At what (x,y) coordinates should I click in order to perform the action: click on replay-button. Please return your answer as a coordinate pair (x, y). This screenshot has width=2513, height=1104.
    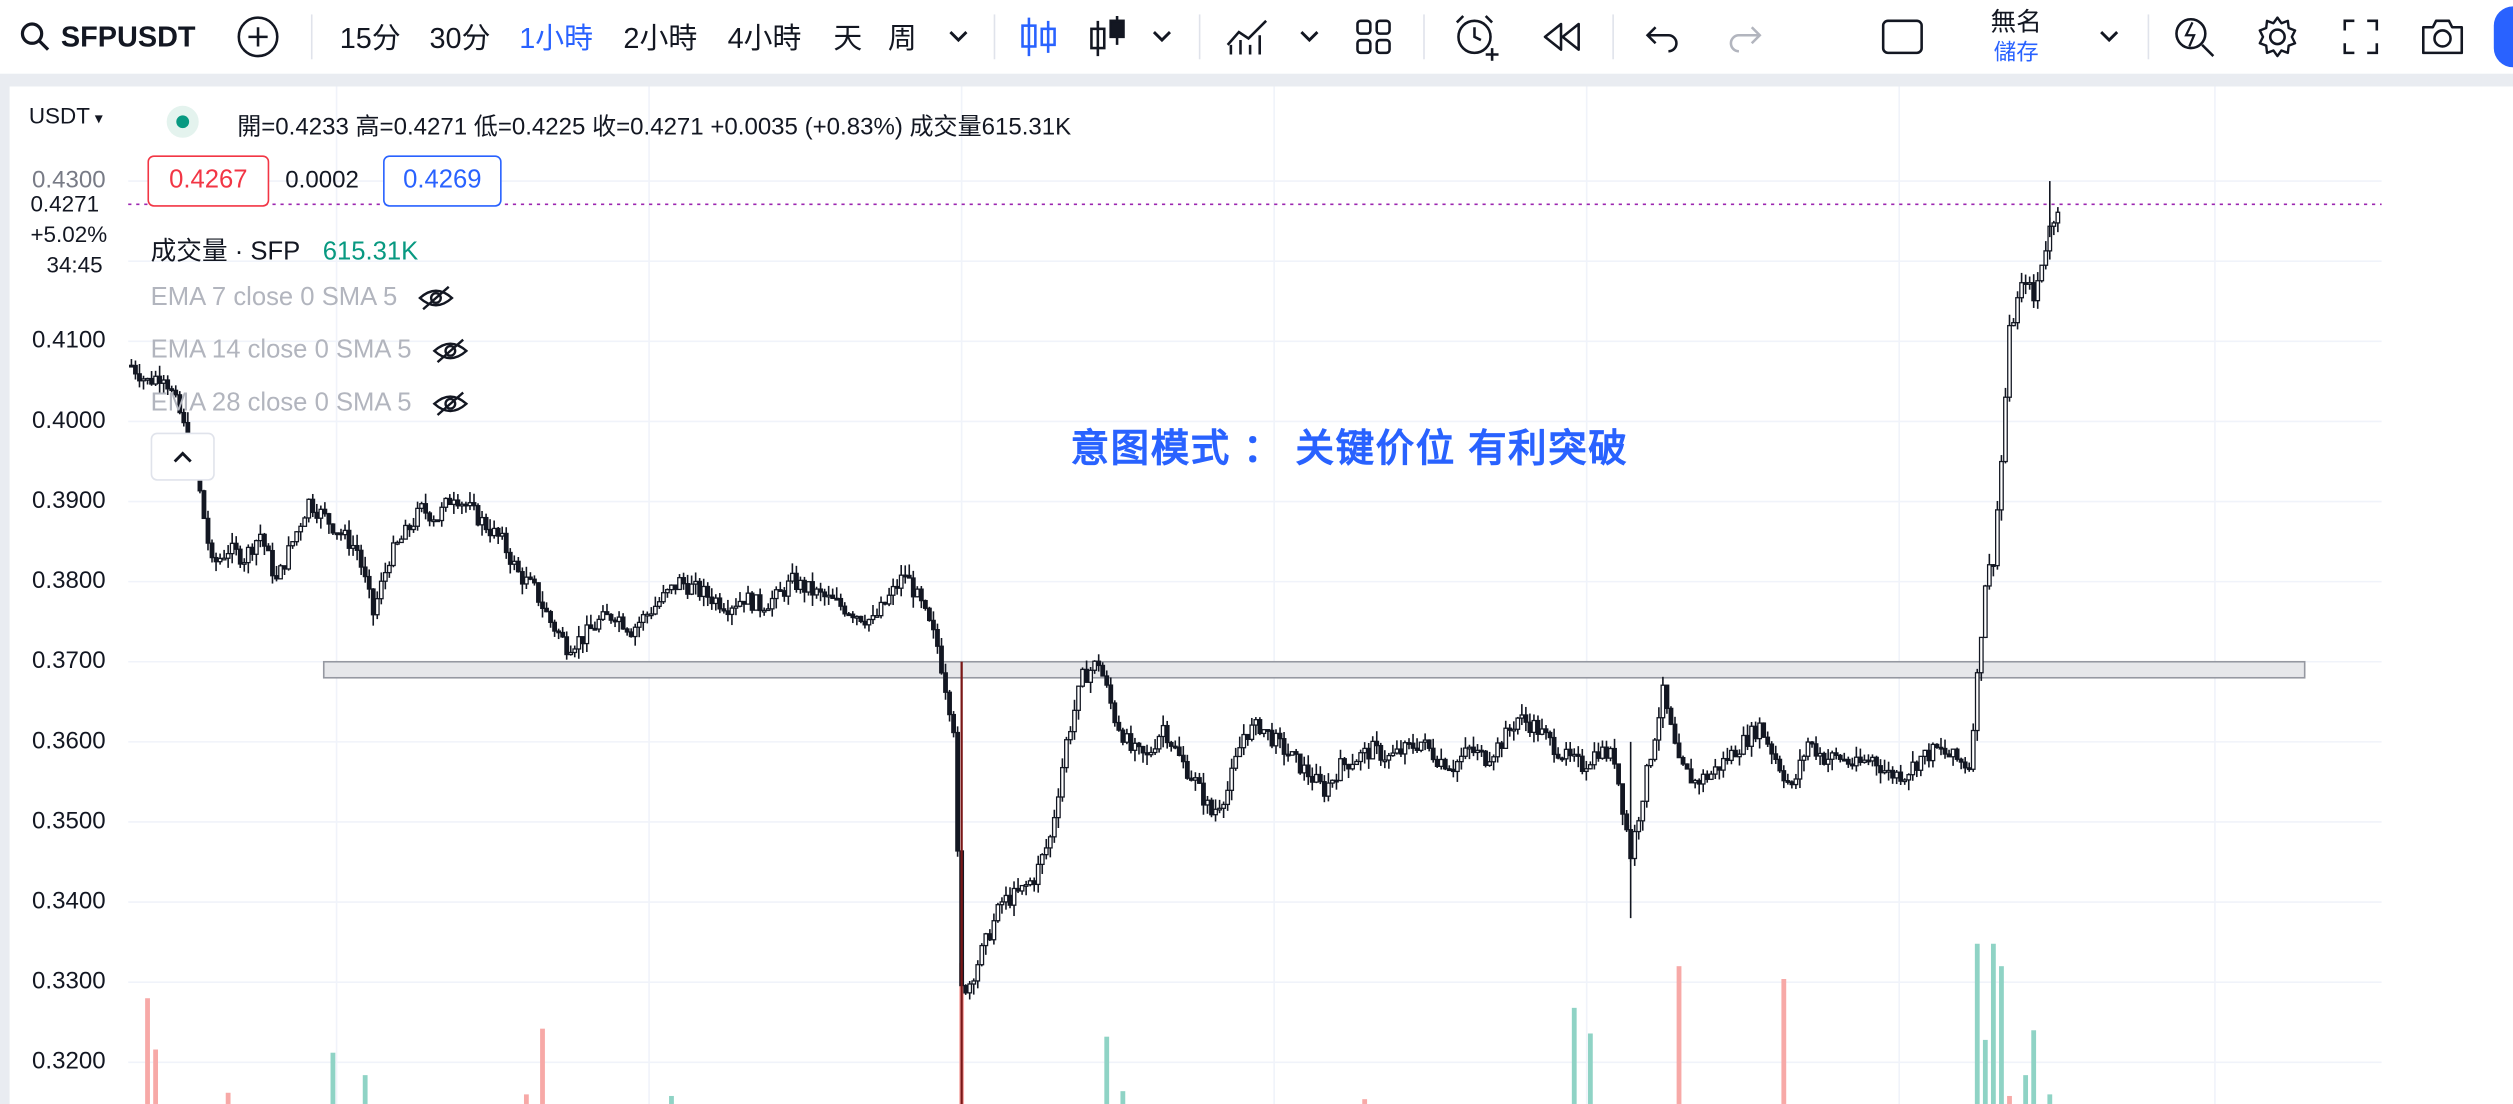
    Looking at the image, I should click on (1561, 37).